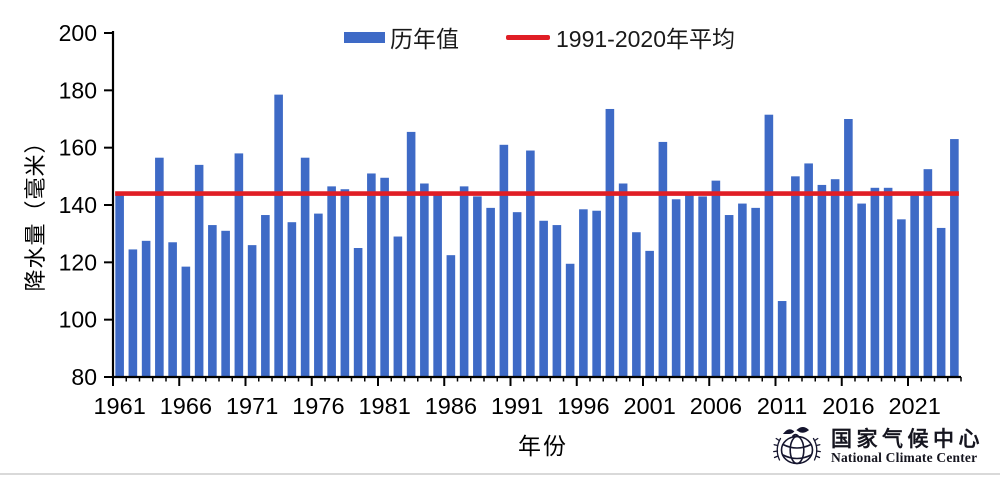 This screenshot has height=477, width=1000. I want to click on bar-1989, so click(490, 292).